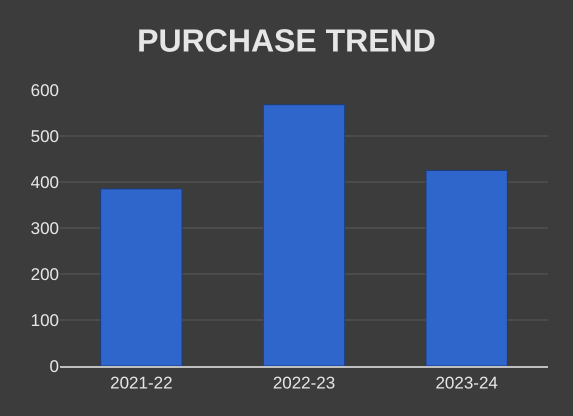  What do you see at coordinates (44, 320) in the screenshot?
I see `y-tick-label: 100` at bounding box center [44, 320].